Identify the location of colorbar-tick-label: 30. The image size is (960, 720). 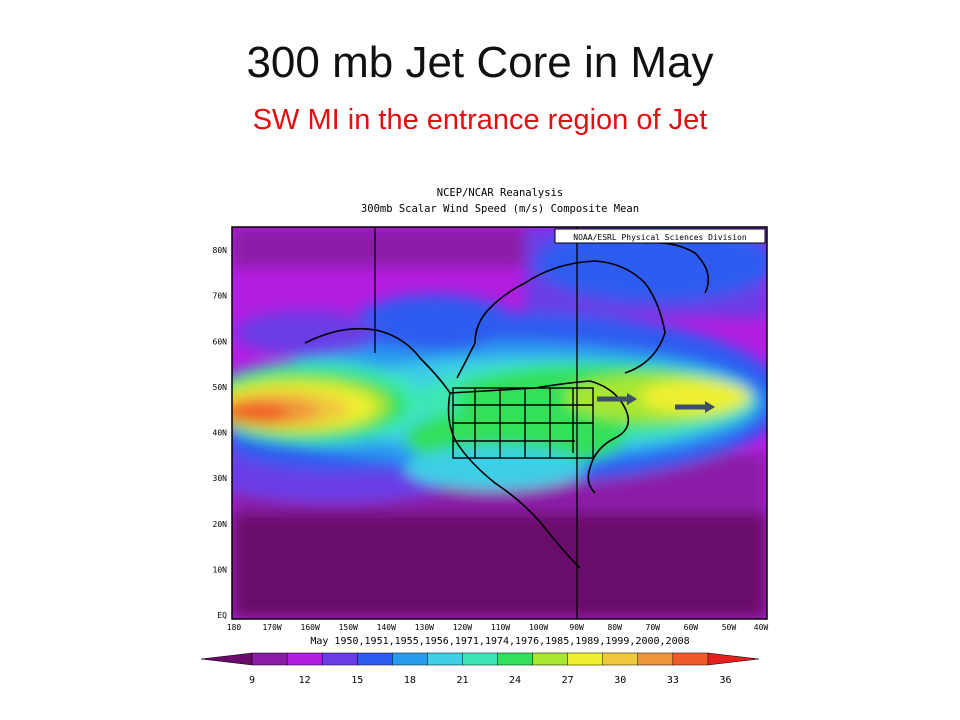
(620, 680).